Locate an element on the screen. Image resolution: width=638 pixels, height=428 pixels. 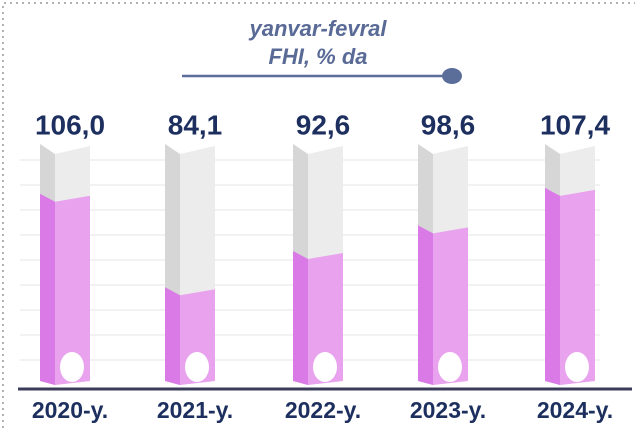
x-tick-label: 2020-y. is located at coordinates (70, 410).